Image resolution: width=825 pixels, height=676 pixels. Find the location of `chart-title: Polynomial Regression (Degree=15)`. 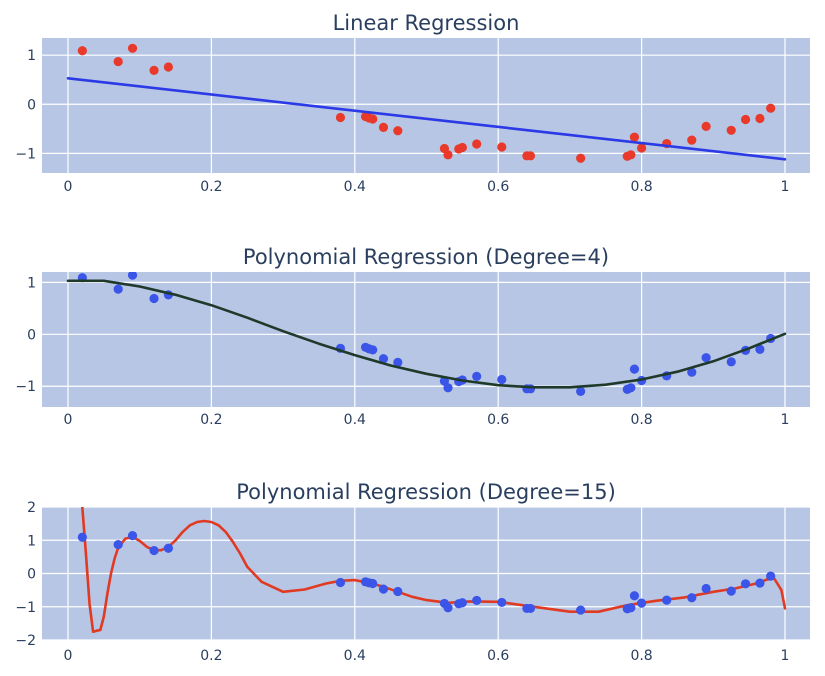

chart-title: Polynomial Regression (Degree=15) is located at coordinates (426, 492).